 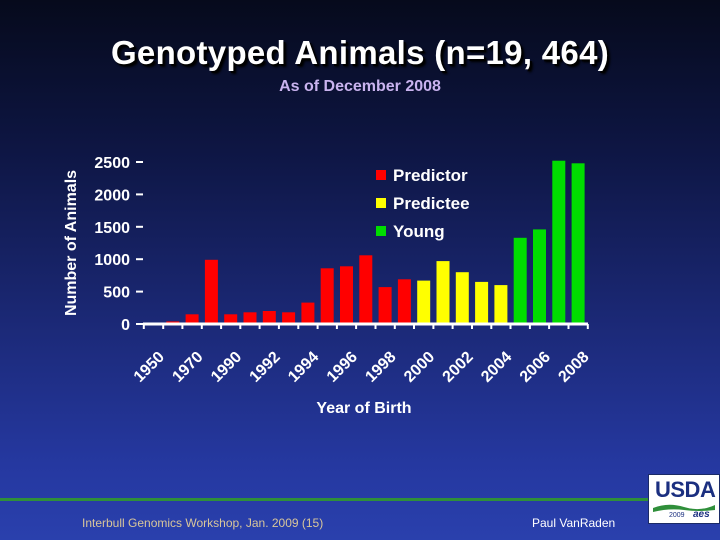 What do you see at coordinates (380, 367) in the screenshot?
I see `x-tick-label: 1998` at bounding box center [380, 367].